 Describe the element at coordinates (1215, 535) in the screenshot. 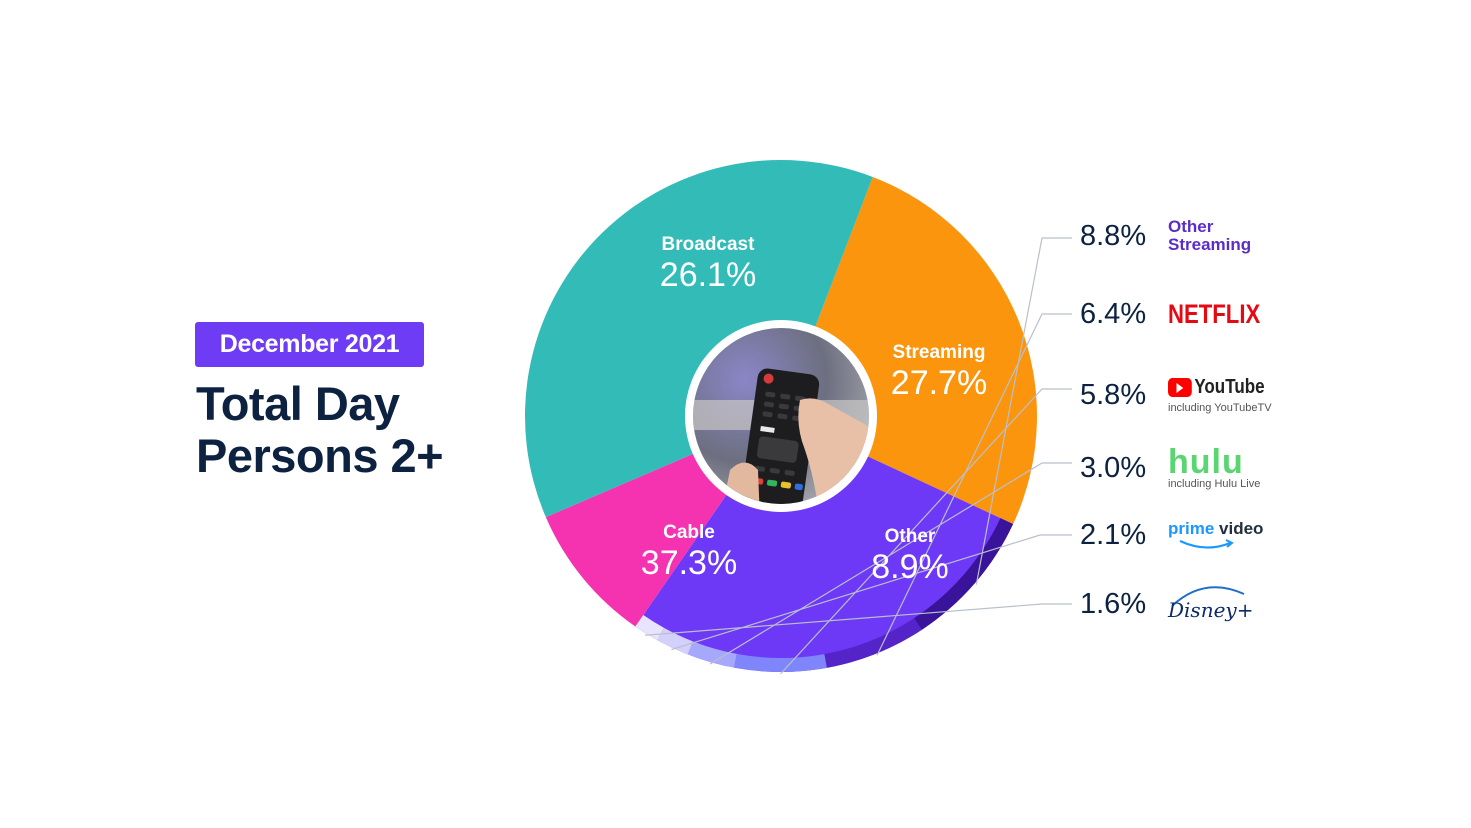

I see `prime-video-logo: prime video` at that location.